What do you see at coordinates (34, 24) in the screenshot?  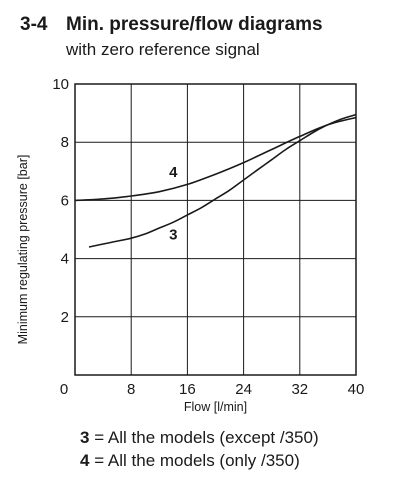 I see `section-number: 3-4` at bounding box center [34, 24].